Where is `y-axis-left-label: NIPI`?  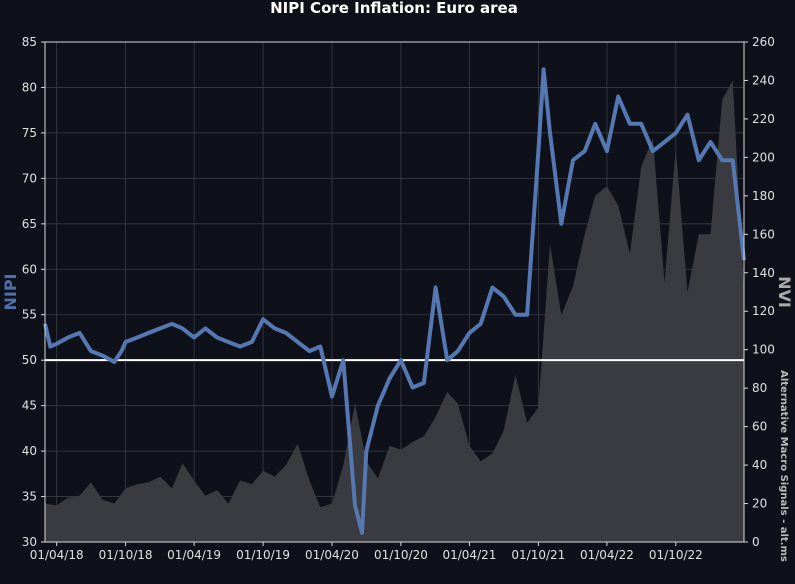 y-axis-left-label: NIPI is located at coordinates (10, 291).